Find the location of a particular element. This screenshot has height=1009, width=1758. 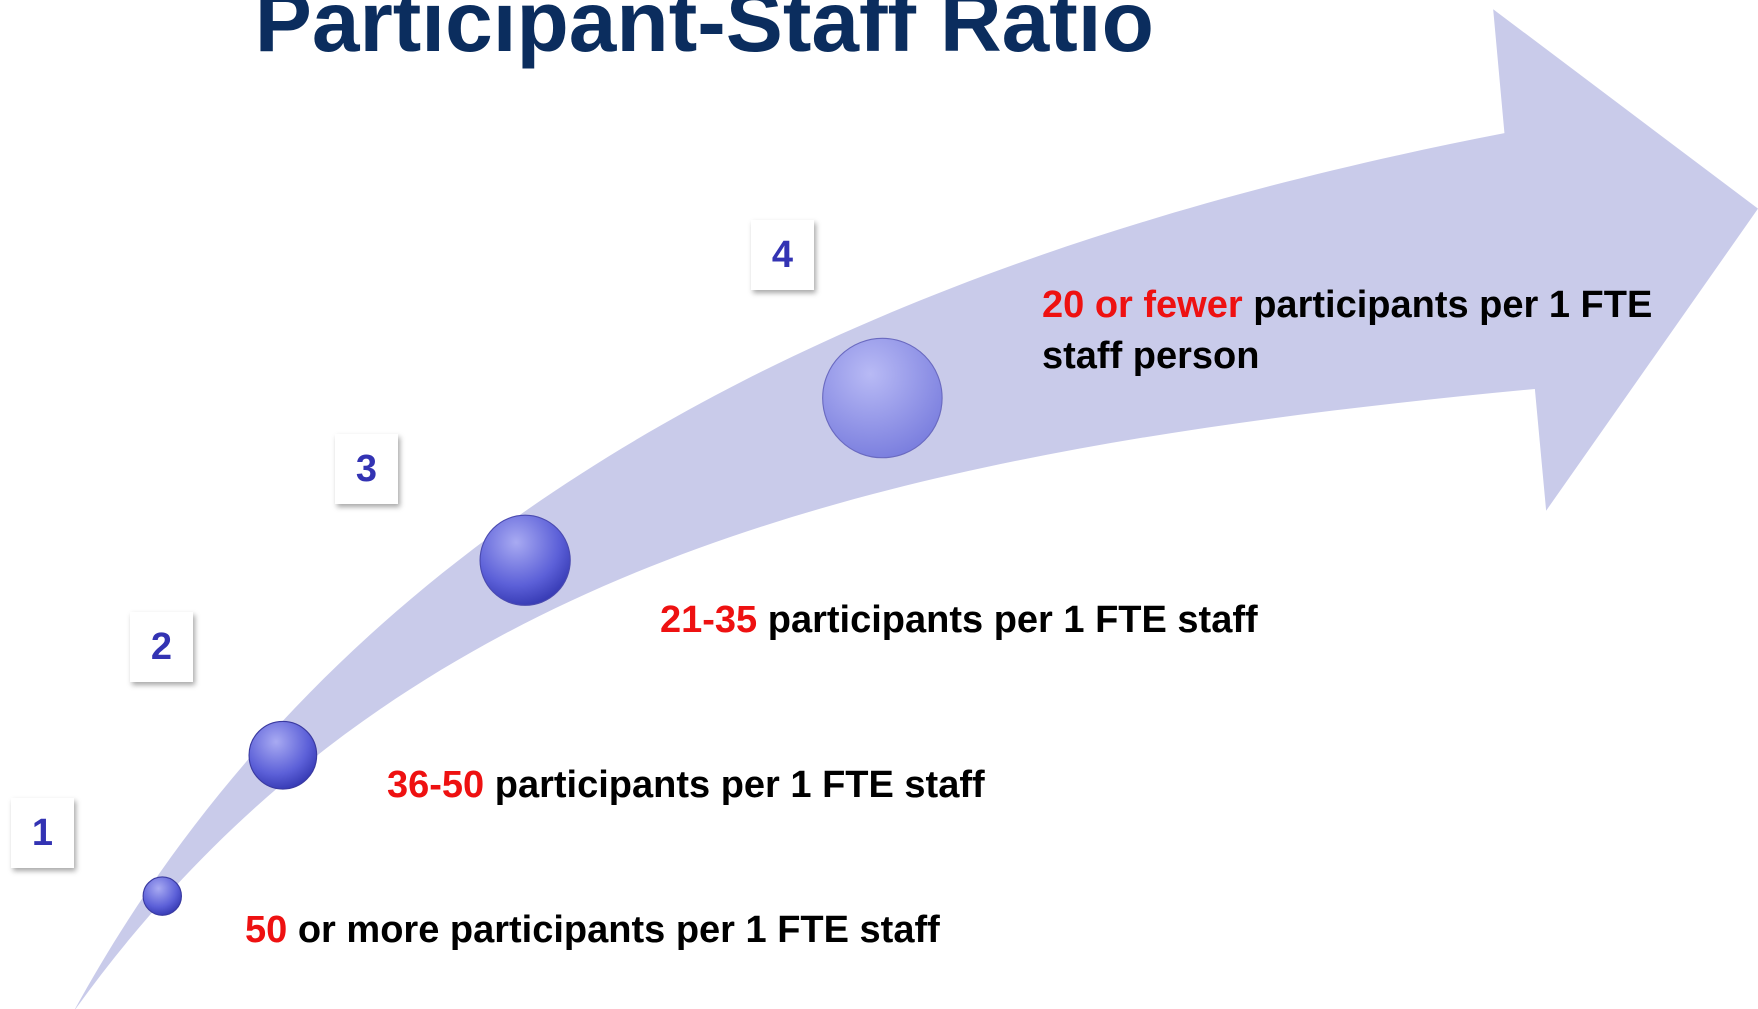

step-number: 2 is located at coordinates (161, 647).